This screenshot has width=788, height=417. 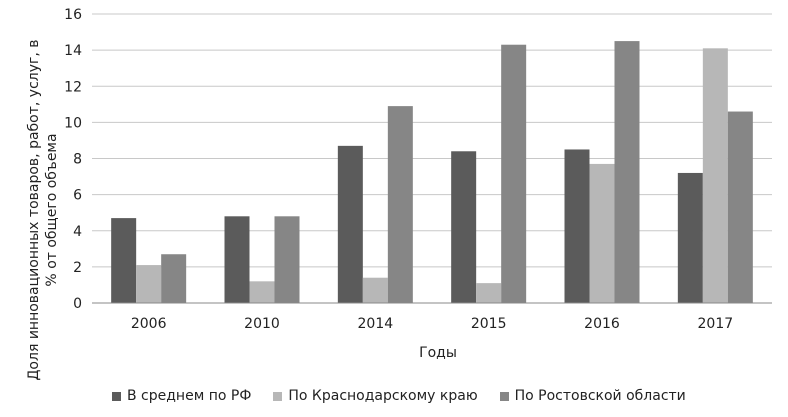 What do you see at coordinates (73, 87) in the screenshot?
I see `y-tick-label: 12` at bounding box center [73, 87].